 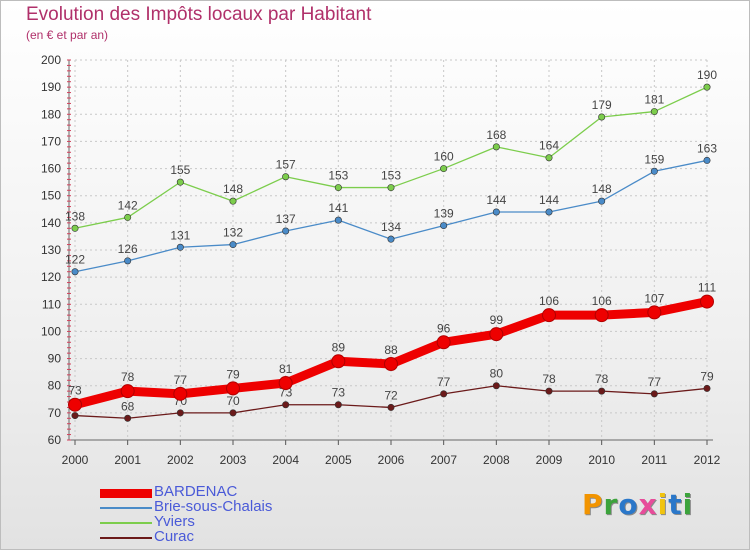 I want to click on data-label: 190, so click(x=707, y=75).